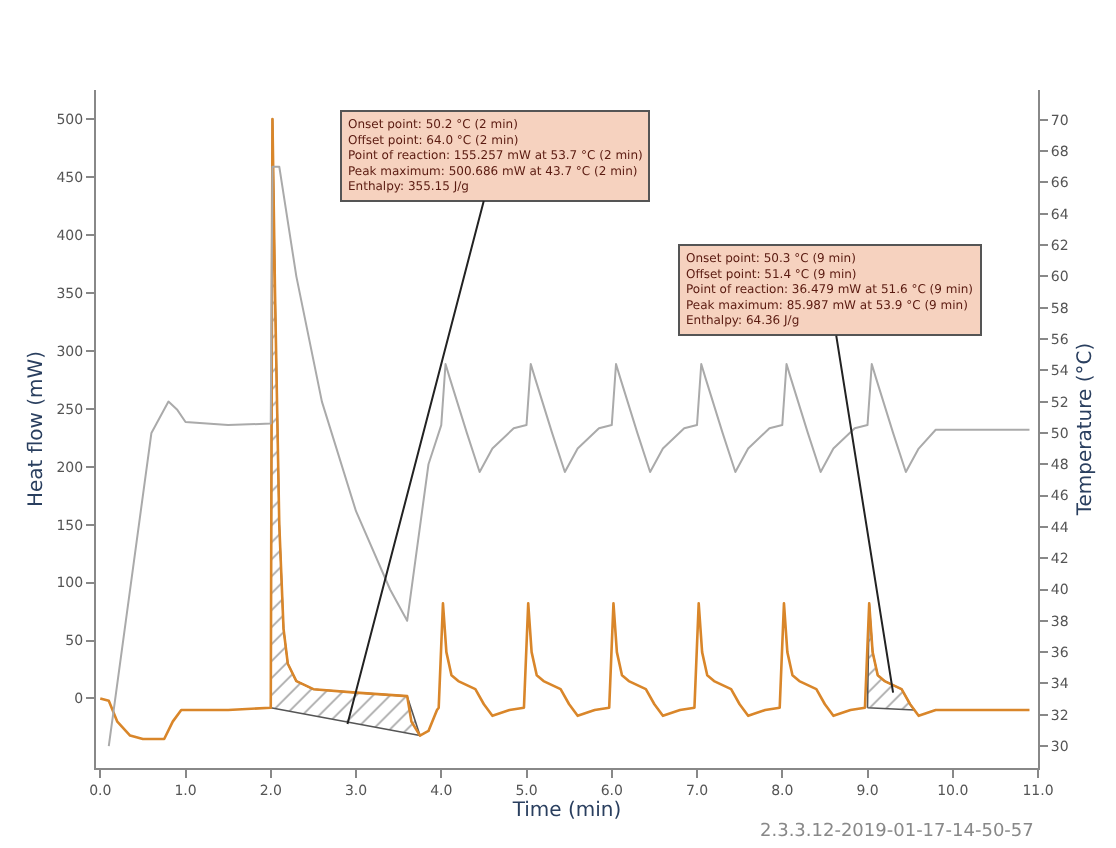 The image size is (1116, 848). Describe the element at coordinates (566, 810) in the screenshot. I see `x-axis-title: Time (min)` at that location.